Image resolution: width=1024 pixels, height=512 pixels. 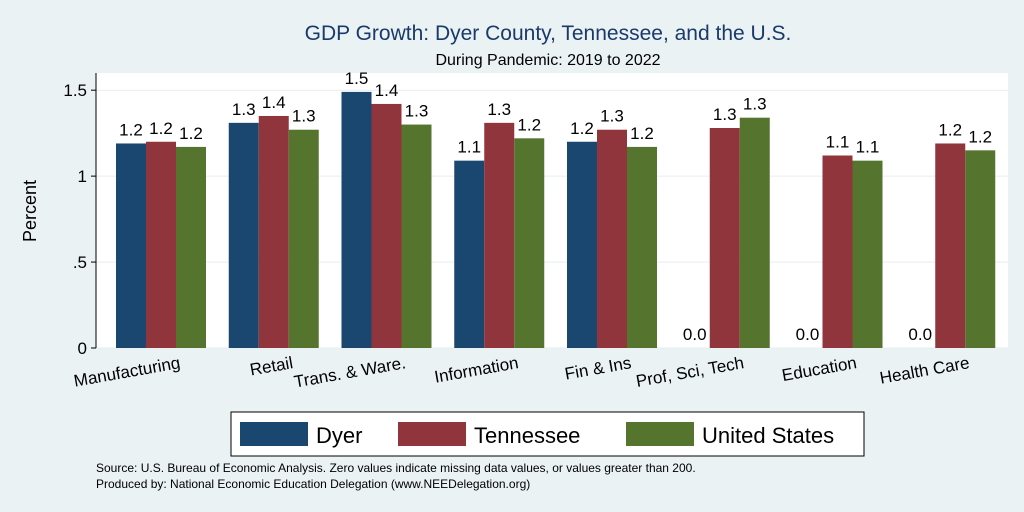 I want to click on bar-dyer-retail, so click(x=243, y=235).